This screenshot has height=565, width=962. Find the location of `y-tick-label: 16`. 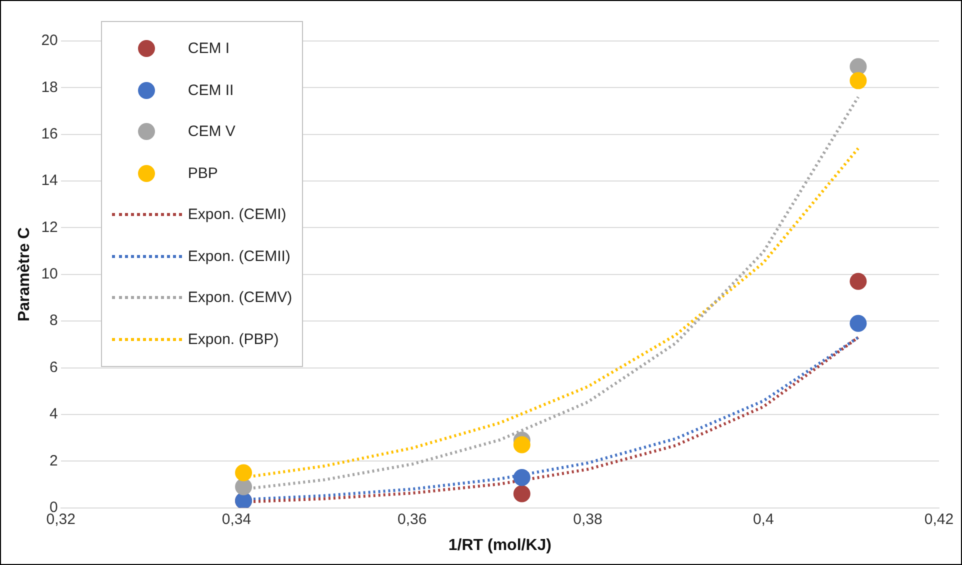

y-tick-label: 16 is located at coordinates (49, 134).